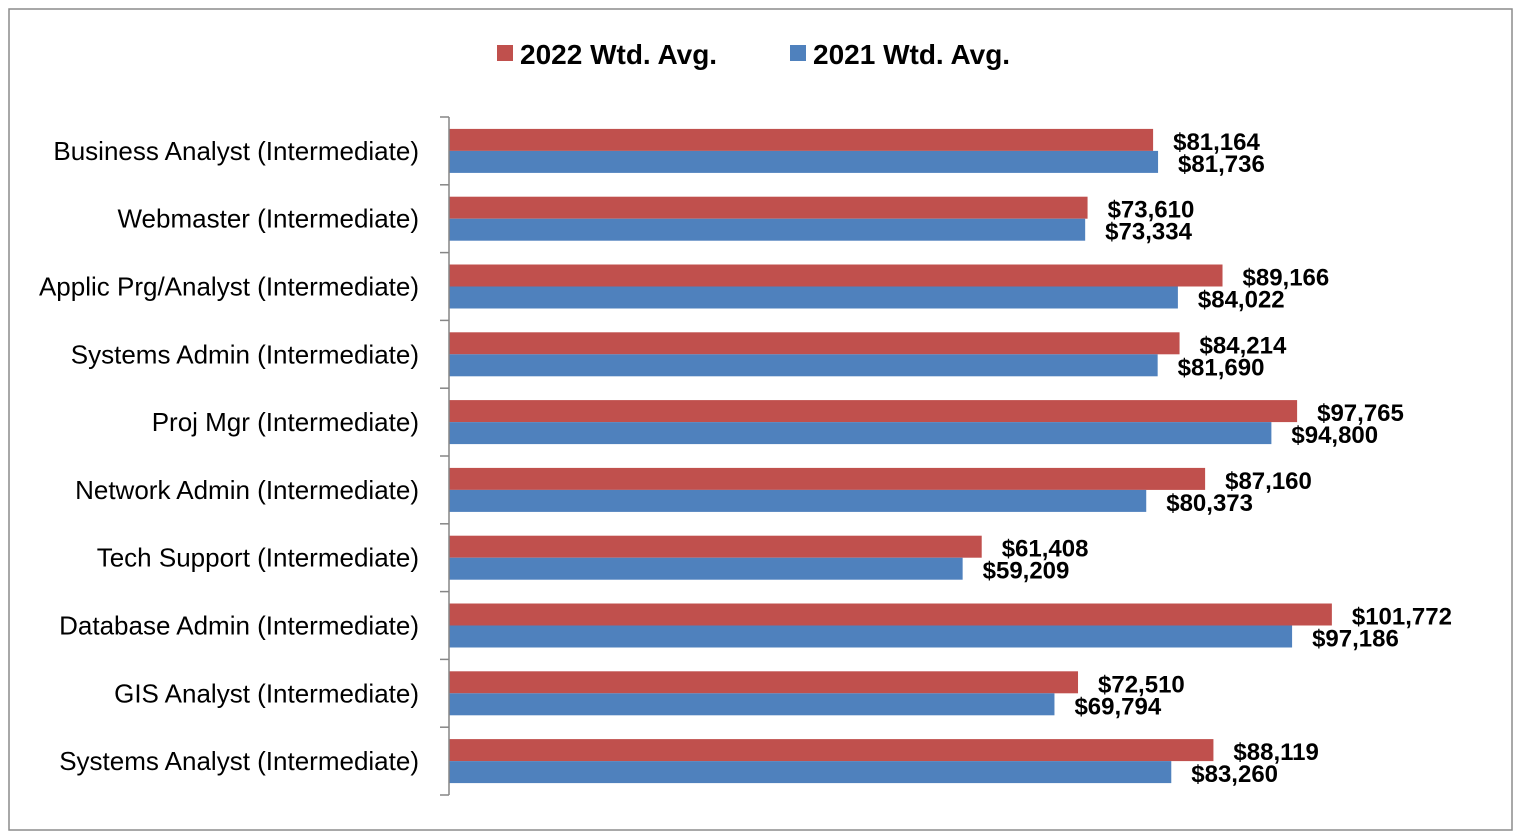  I want to click on data-label-2021: $81,736, so click(1221, 164).